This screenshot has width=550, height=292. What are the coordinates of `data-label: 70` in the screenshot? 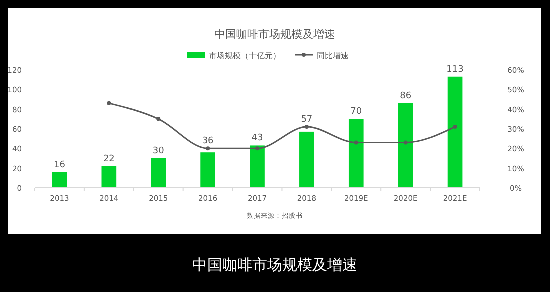 It's located at (356, 112).